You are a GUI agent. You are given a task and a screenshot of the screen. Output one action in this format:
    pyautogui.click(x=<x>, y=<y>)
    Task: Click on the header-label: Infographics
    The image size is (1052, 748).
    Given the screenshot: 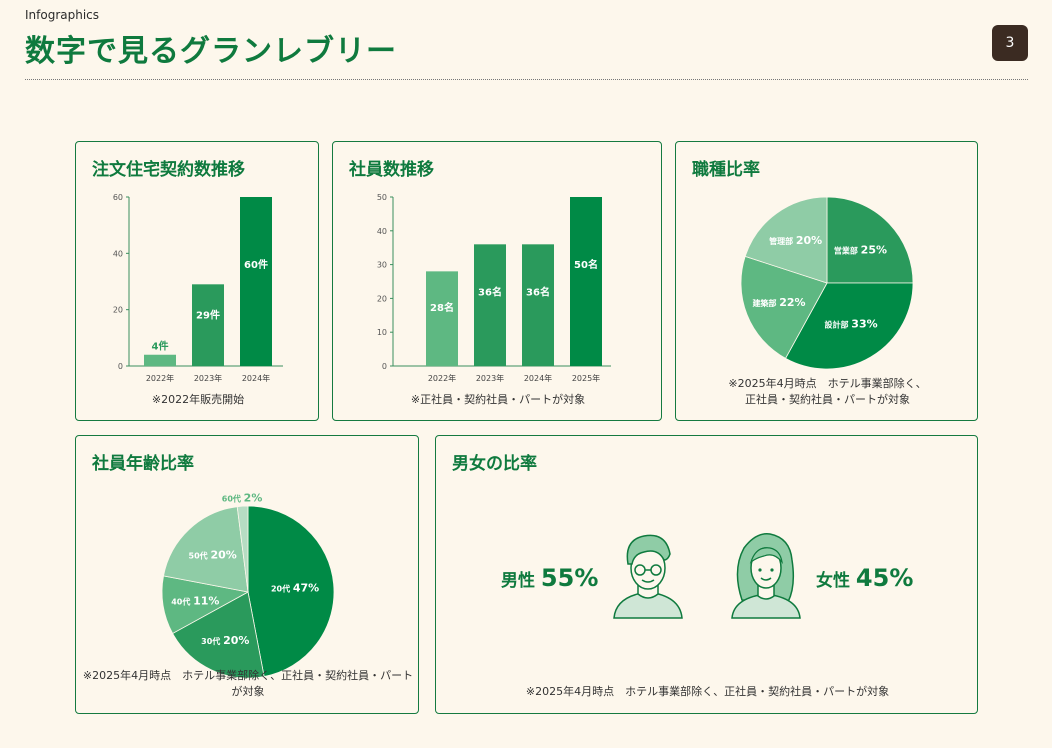 What is the action you would take?
    pyautogui.click(x=62, y=15)
    